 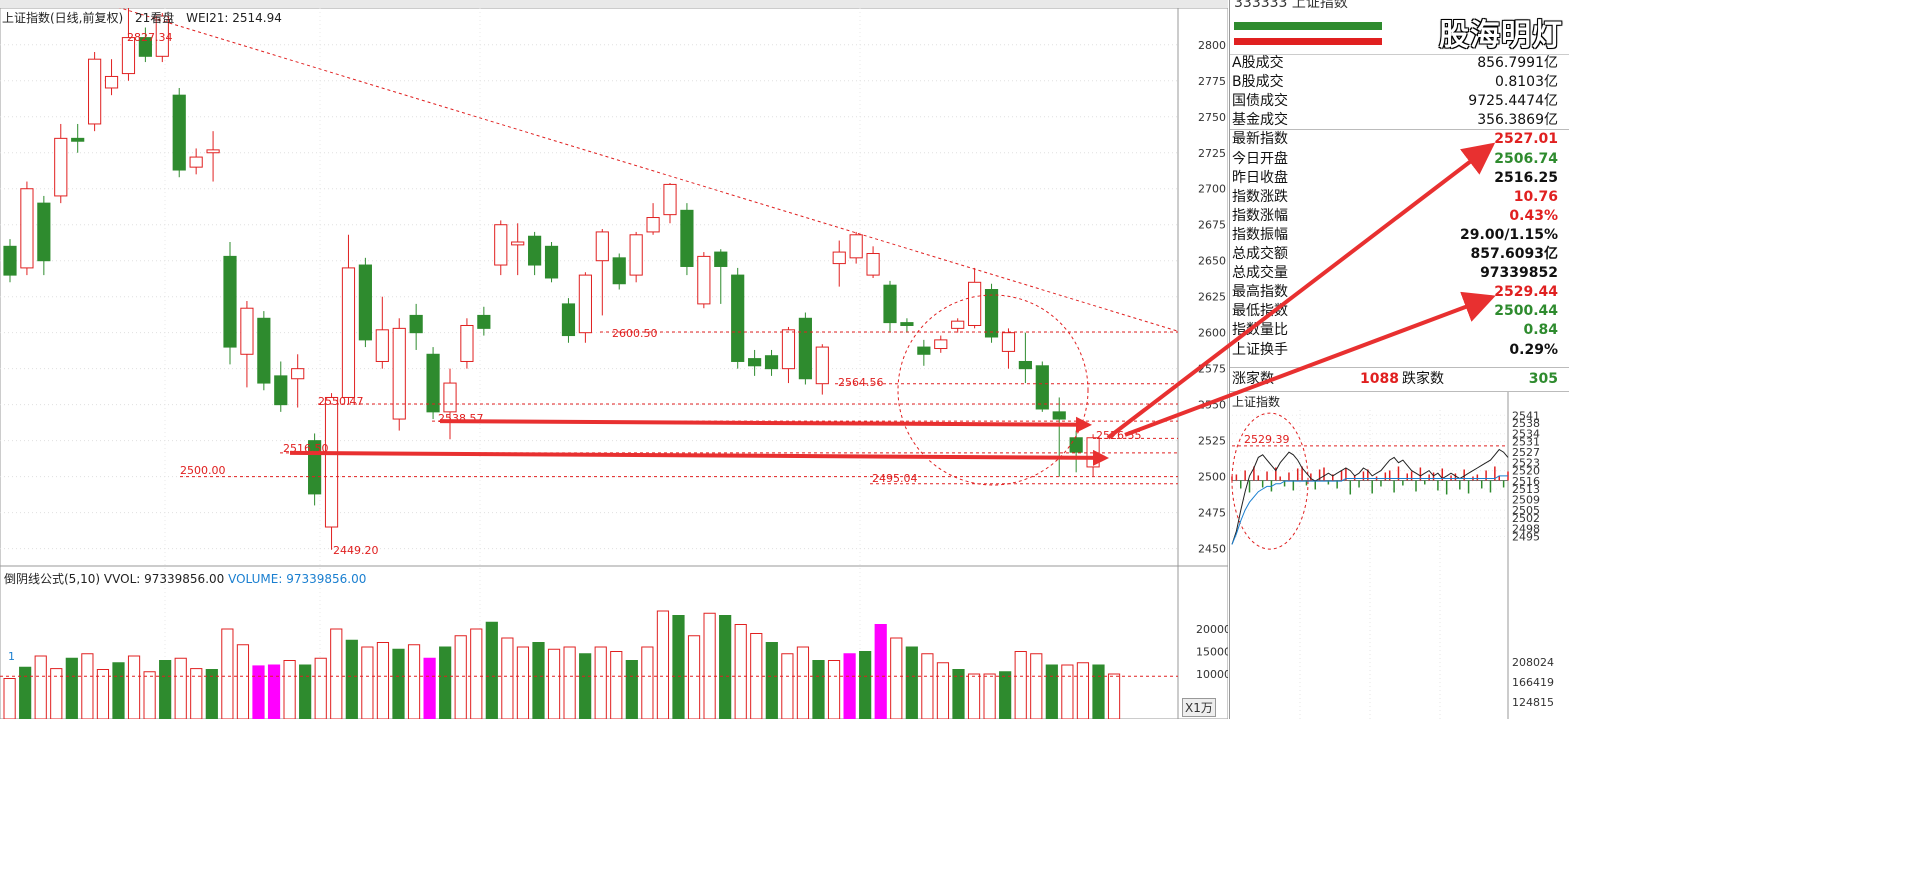 What do you see at coordinates (1212, 189) in the screenshot?
I see `price-tick-label: 2700` at bounding box center [1212, 189].